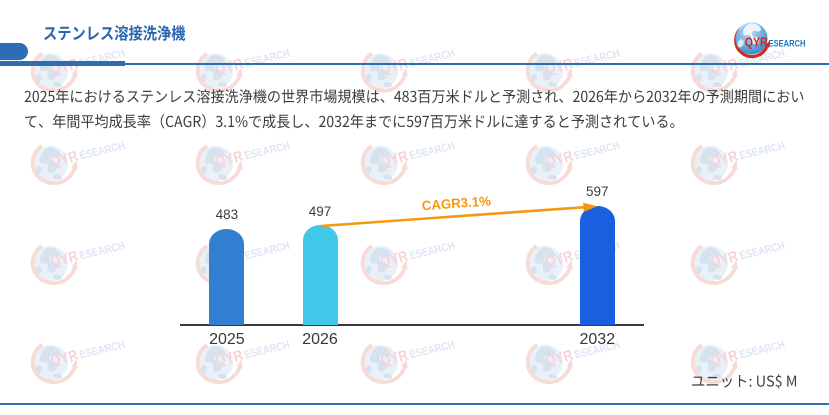 Image resolution: width=829 pixels, height=415 pixels. I want to click on svg-text: CAGR3.1%, so click(456, 203).